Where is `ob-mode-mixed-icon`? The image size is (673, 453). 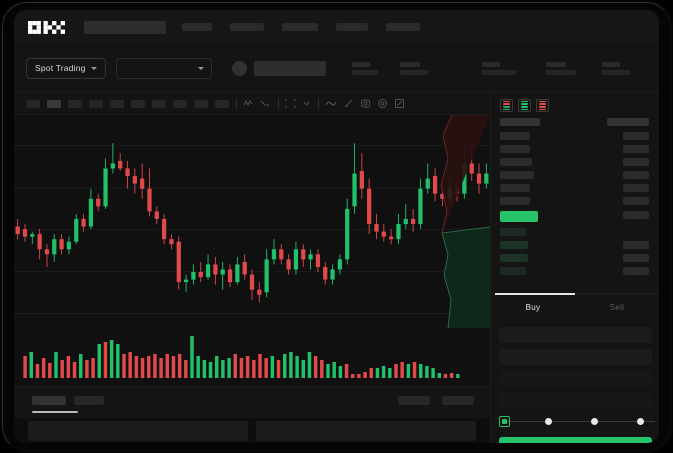
ob-mode-mixed-icon is located at coordinates (506, 105).